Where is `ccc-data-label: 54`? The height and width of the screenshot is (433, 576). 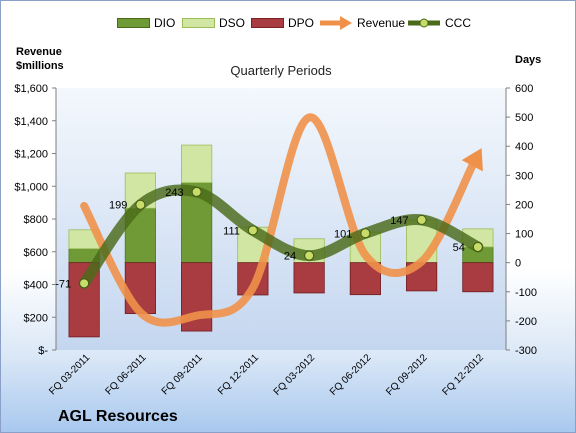 ccc-data-label: 54 is located at coordinates (459, 248).